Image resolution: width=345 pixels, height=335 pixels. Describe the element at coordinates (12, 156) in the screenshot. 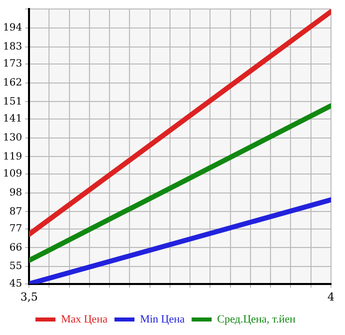

I see `y-tick-label: 119` at that location.